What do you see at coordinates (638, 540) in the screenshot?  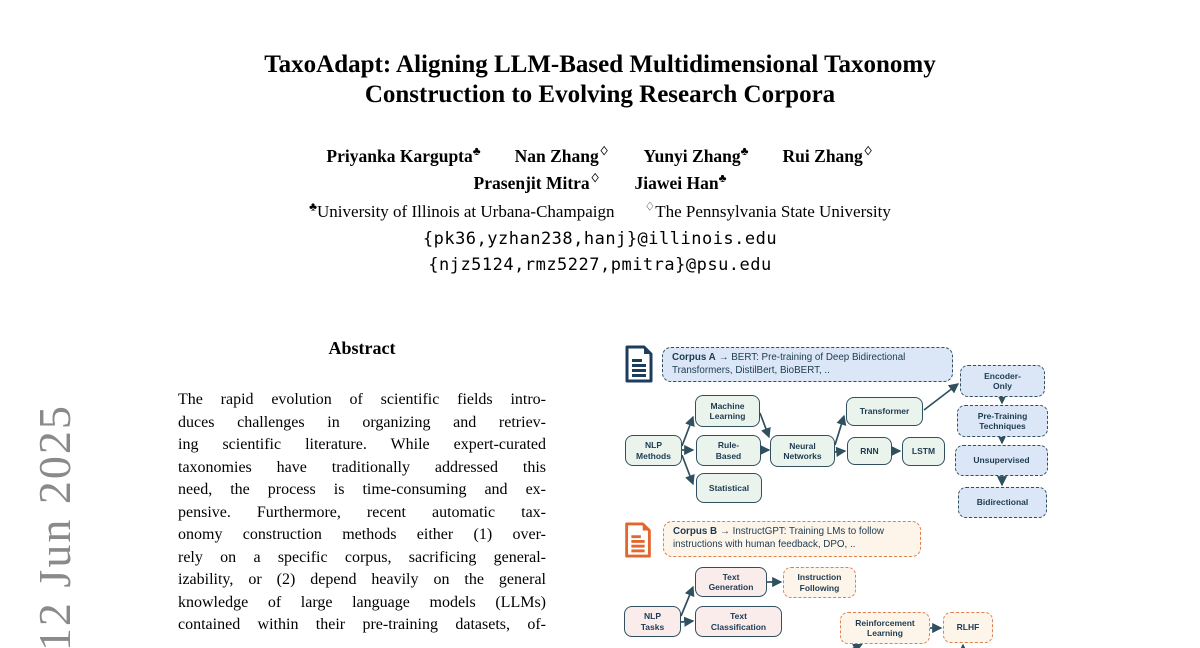 I see `document-icon-corpus-b` at bounding box center [638, 540].